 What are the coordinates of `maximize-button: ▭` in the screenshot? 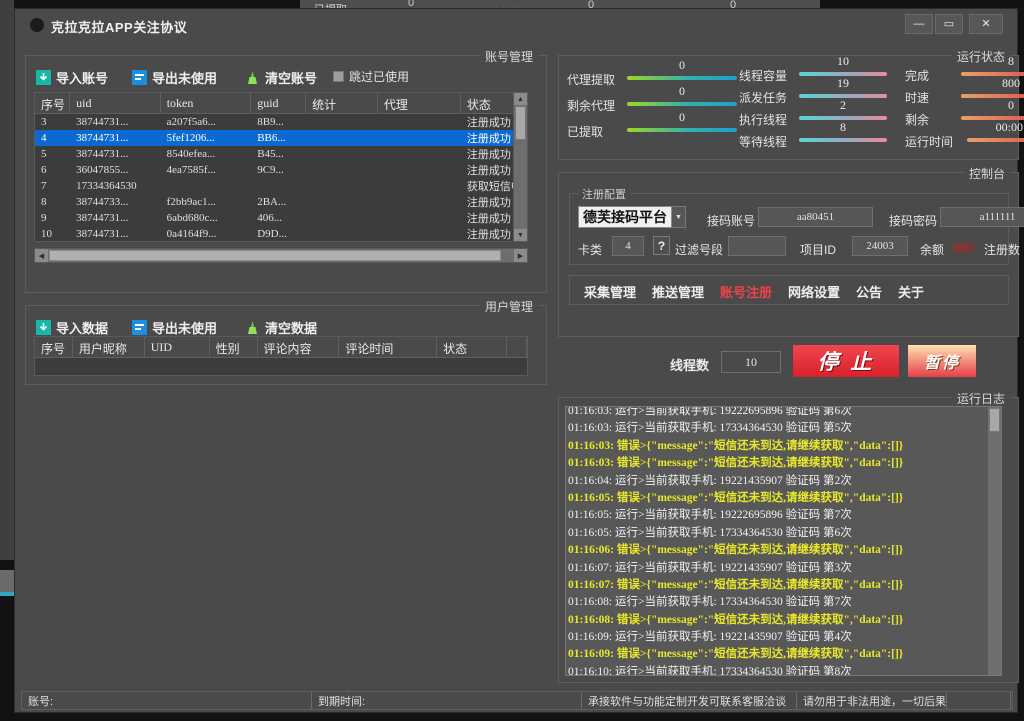 It's located at (949, 24).